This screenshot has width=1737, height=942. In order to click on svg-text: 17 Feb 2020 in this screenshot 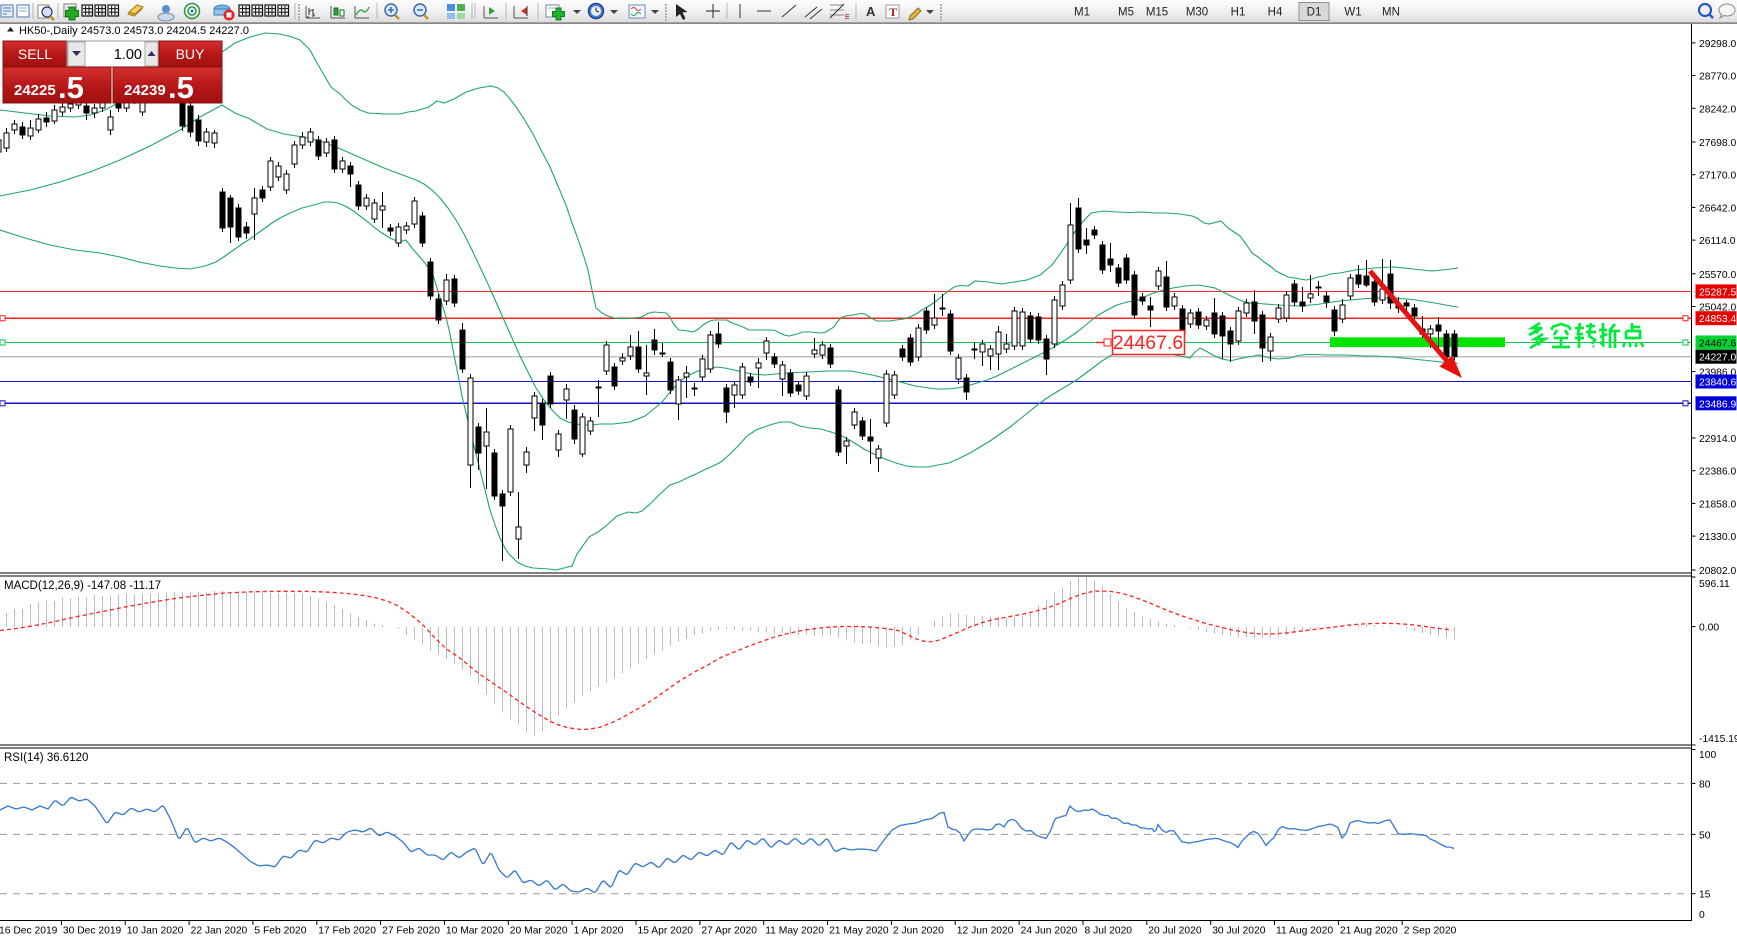, I will do `click(347, 931)`.